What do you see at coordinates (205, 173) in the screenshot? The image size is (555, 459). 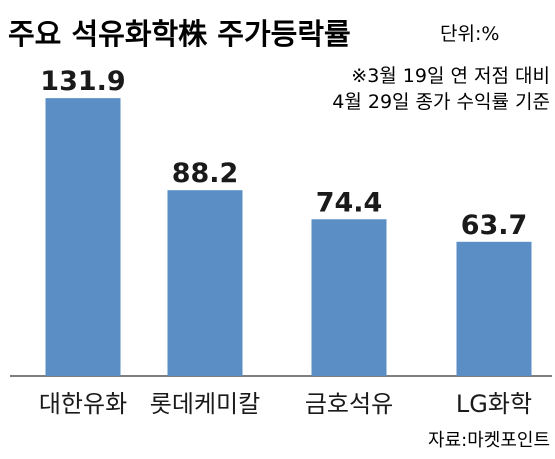 I see `value-label-2: 88.2` at bounding box center [205, 173].